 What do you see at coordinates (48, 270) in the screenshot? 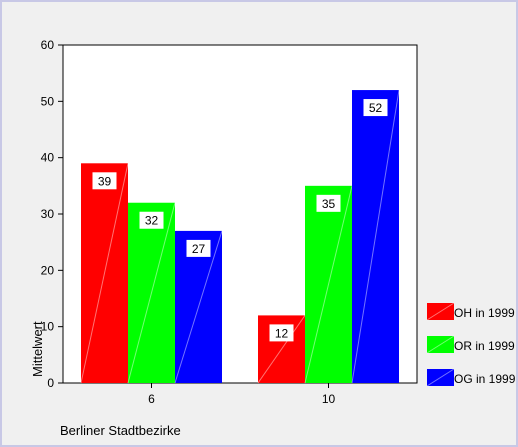
I see `y-tick-label: 20` at bounding box center [48, 270].